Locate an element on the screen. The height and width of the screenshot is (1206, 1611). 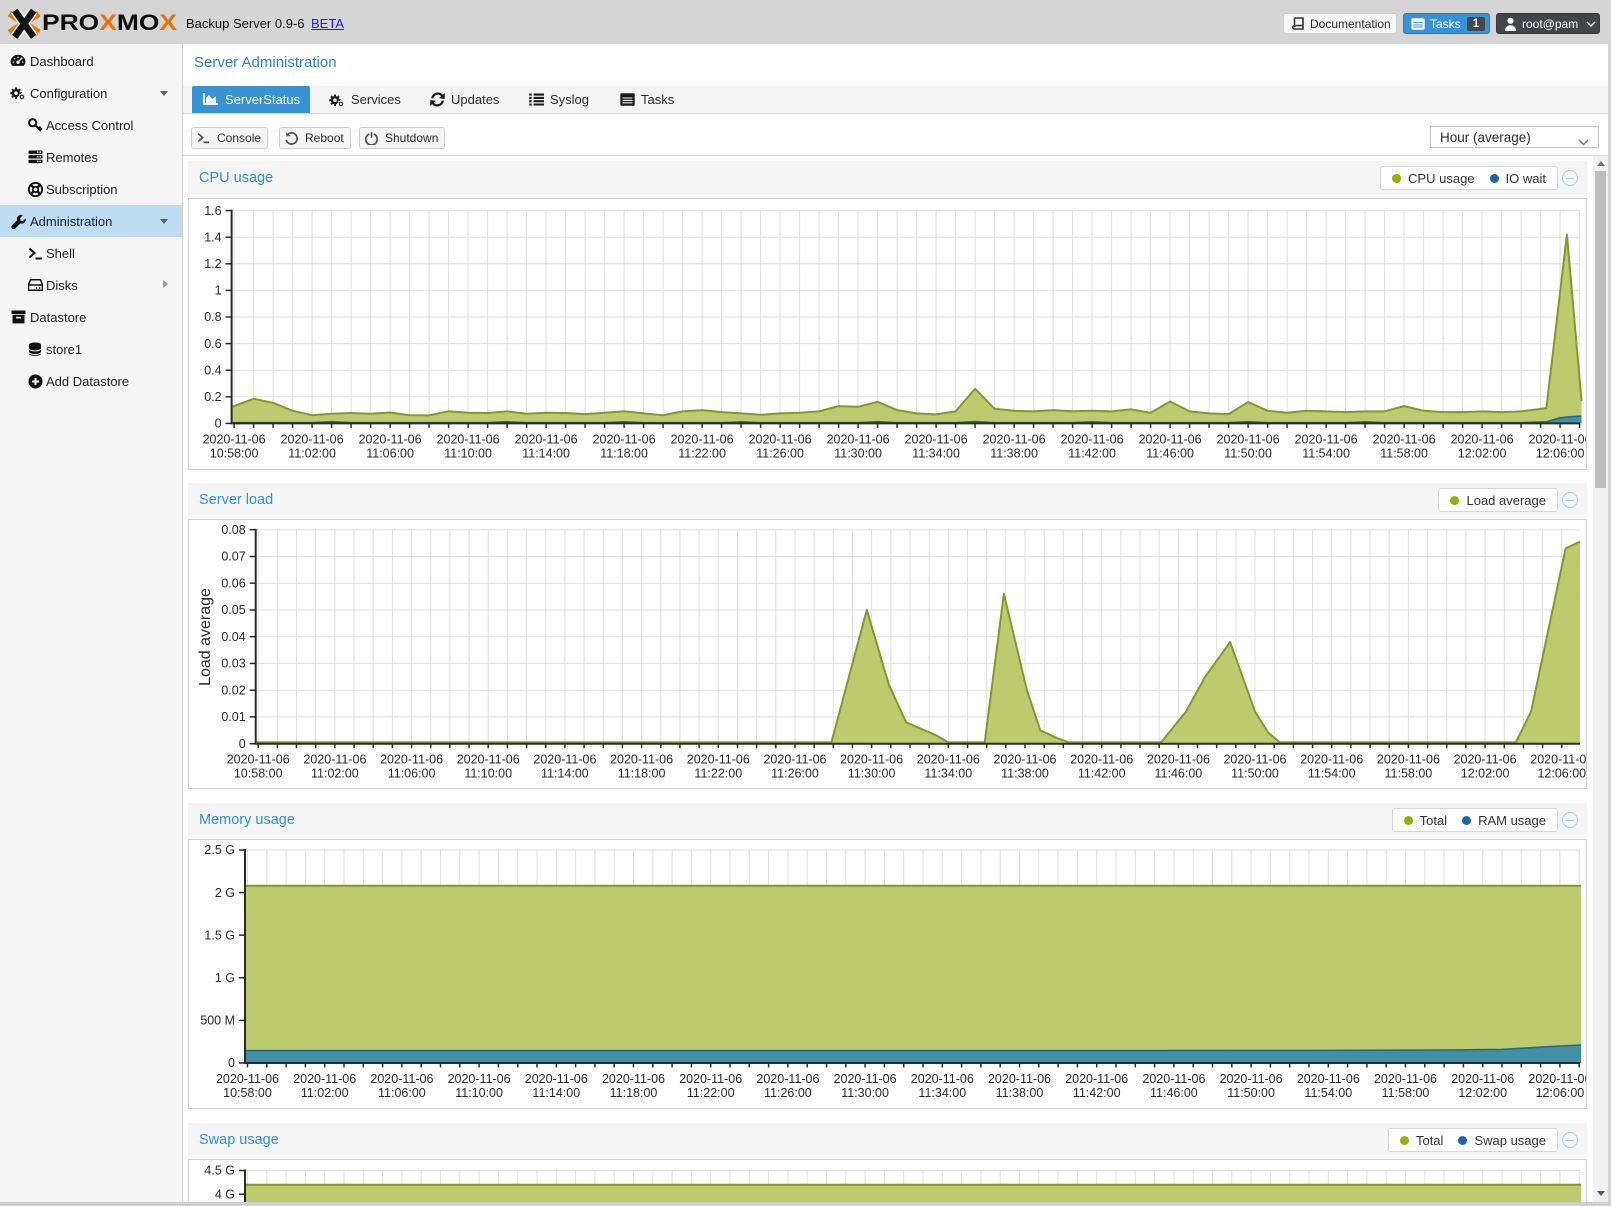
svg-text: 1.4 is located at coordinates (212, 237).